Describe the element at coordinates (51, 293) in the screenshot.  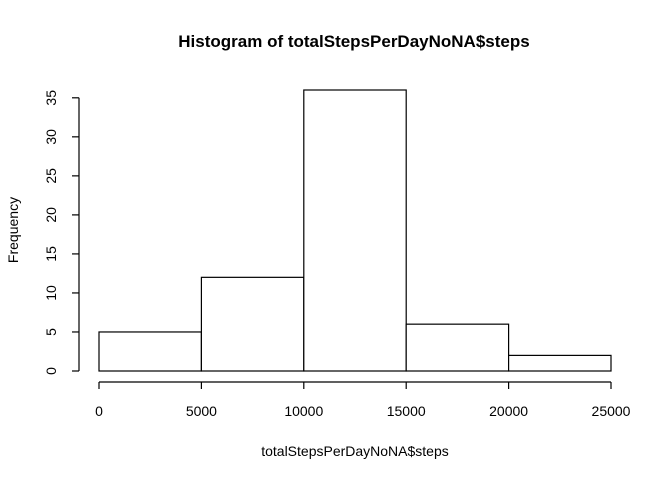
I see `y-tick-label: 10` at that location.